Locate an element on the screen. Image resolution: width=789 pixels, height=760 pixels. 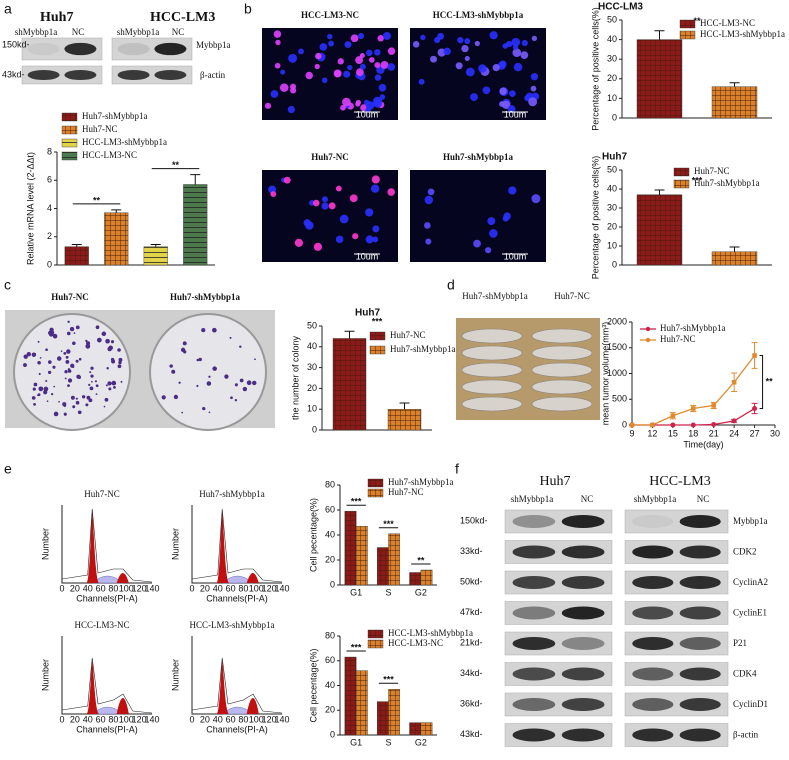
axis is located at coordinates (106, 675).